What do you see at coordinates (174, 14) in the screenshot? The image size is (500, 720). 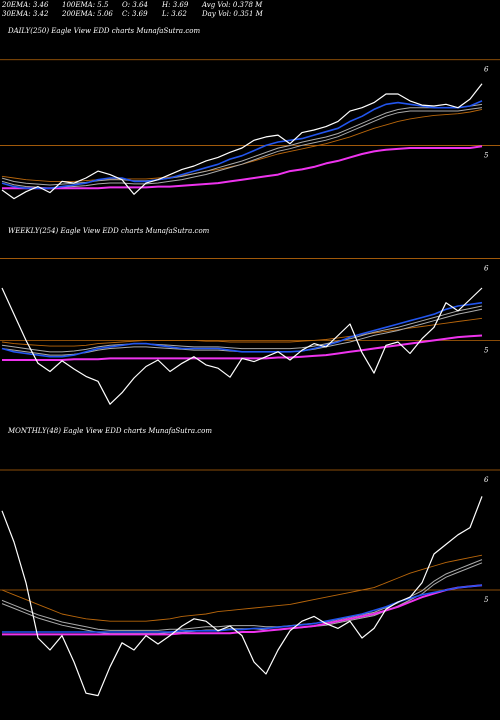 I see `stat-low: L: 3.62` at bounding box center [174, 14].